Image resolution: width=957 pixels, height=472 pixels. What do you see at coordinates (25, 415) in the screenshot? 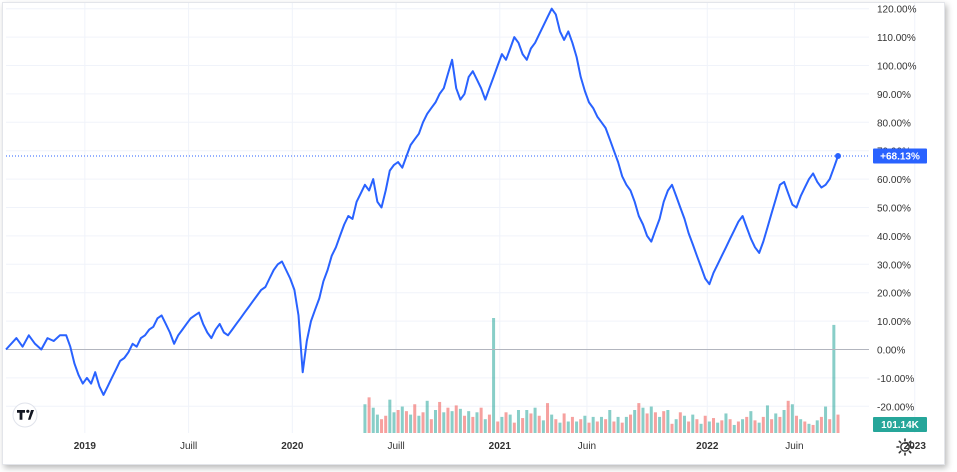
I see `tradingview-logo-icon` at bounding box center [25, 415].